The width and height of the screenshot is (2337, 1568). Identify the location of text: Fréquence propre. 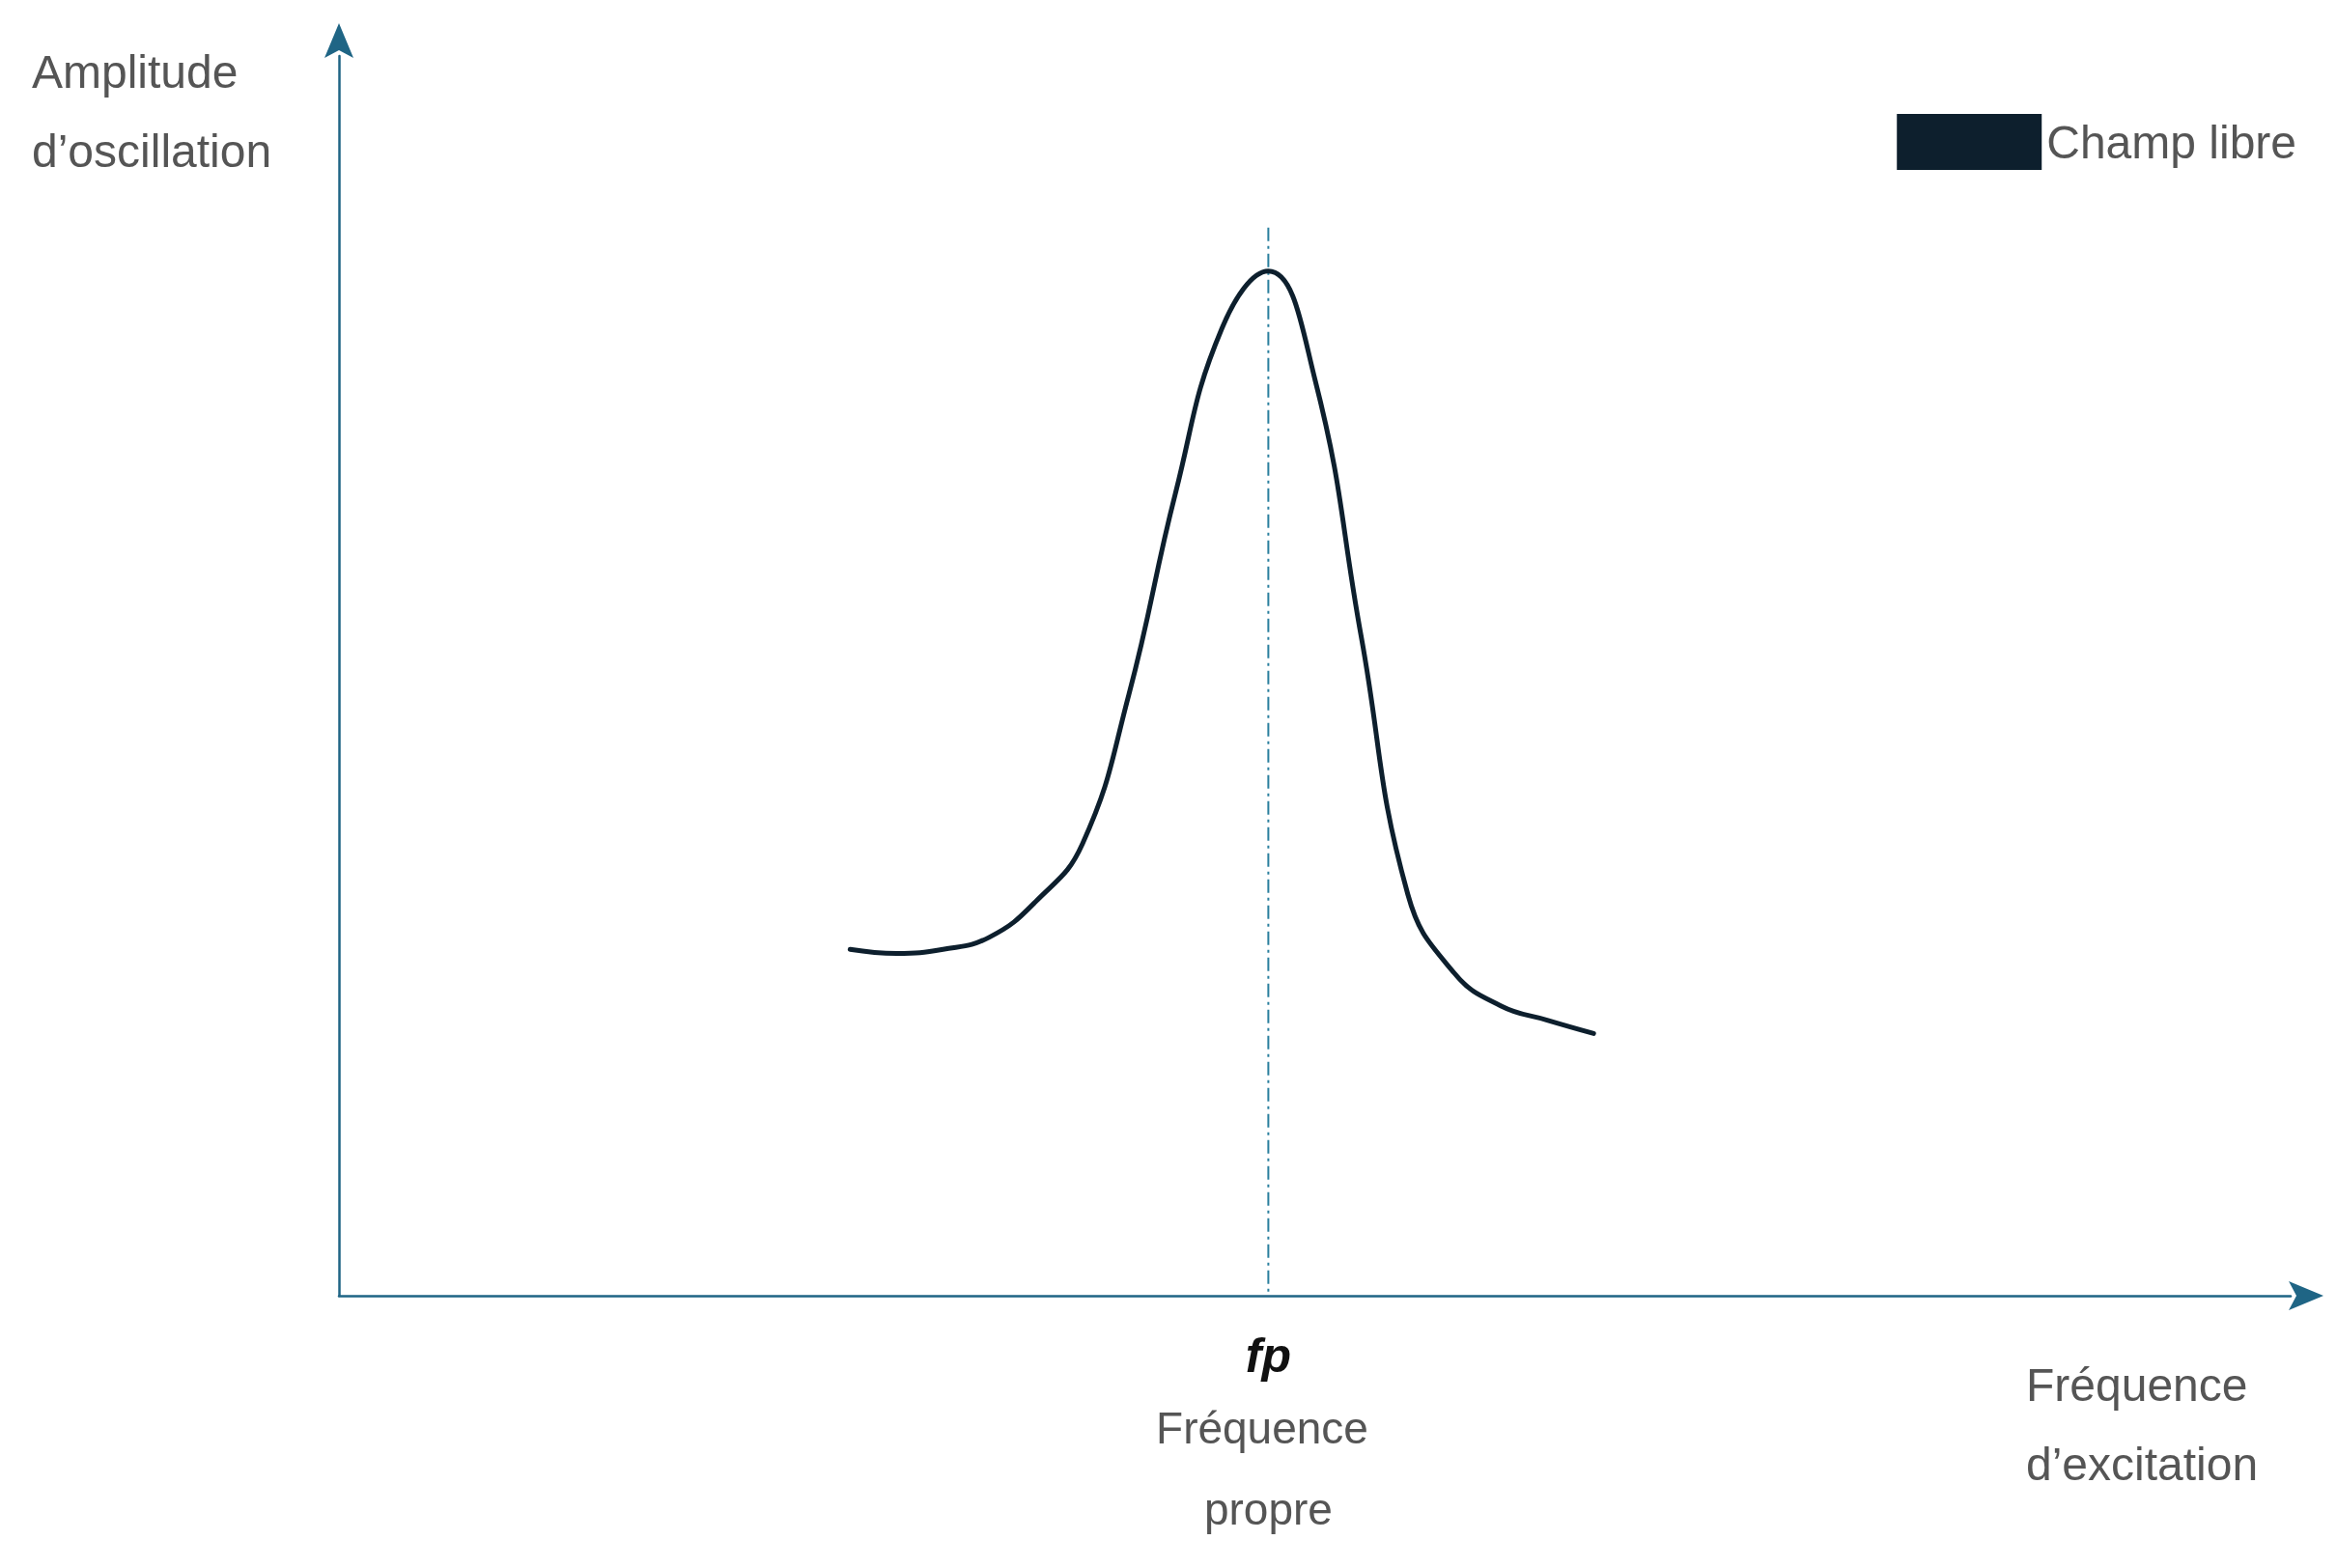
(1268, 1469).